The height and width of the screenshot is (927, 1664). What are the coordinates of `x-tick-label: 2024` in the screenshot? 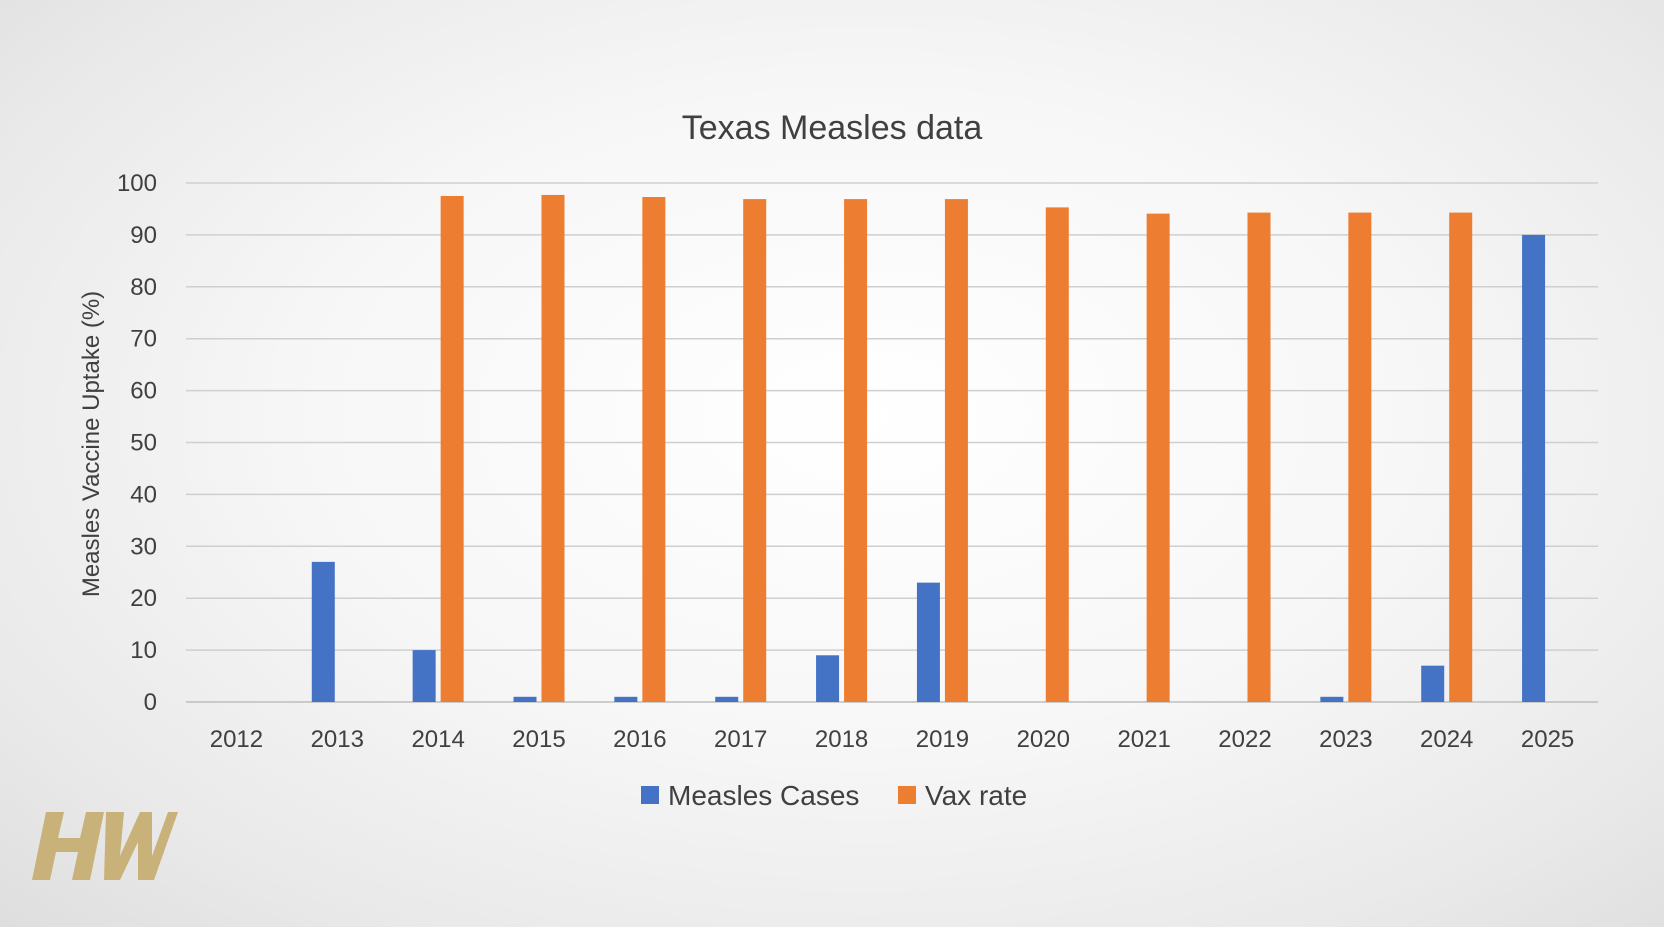 It's located at (1446, 739).